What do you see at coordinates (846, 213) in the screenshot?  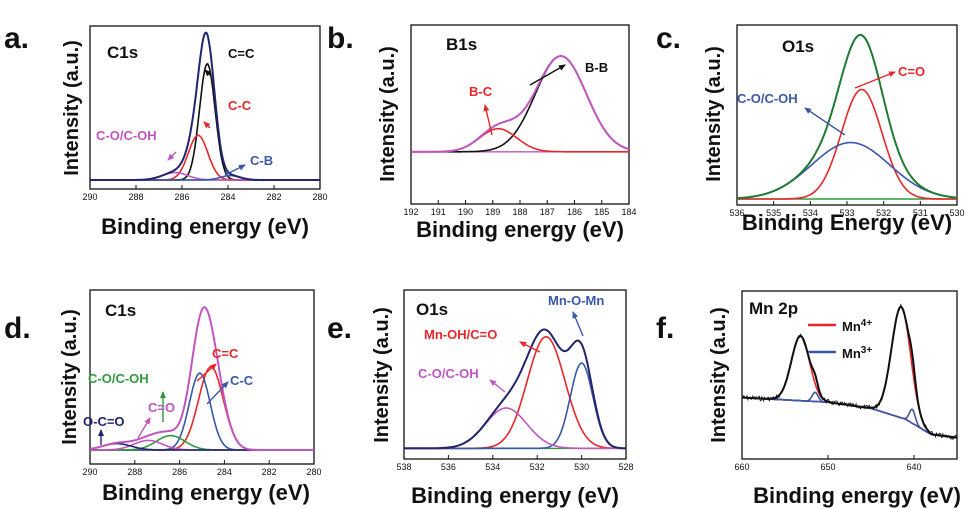 I see `x-tick-label: 533` at bounding box center [846, 213].